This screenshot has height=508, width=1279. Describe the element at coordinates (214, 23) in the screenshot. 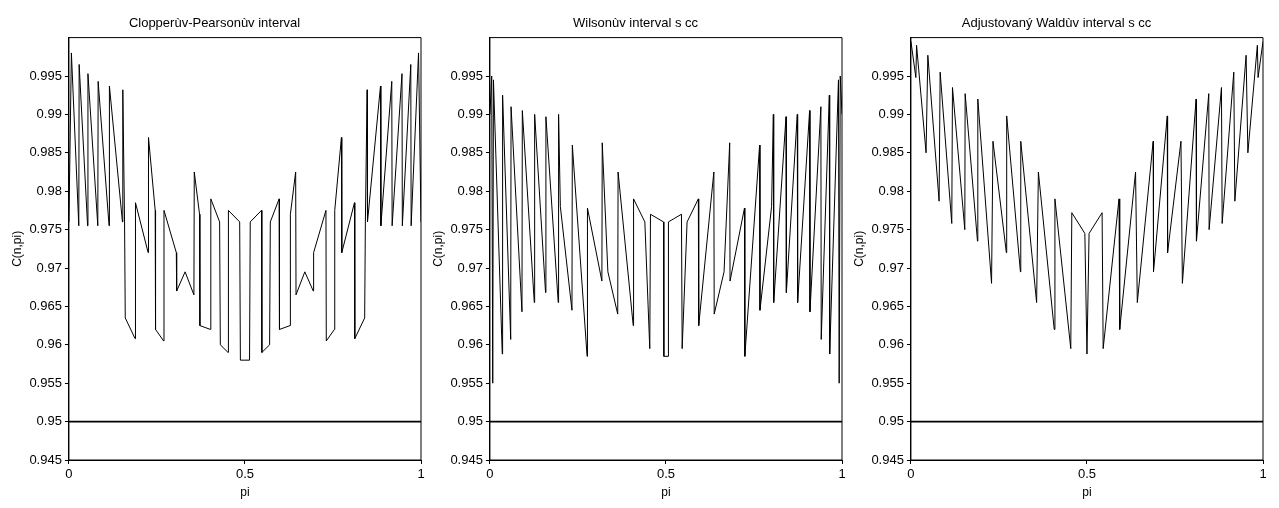

I see `chart-title: Clopperùv-Pearsonùv interval` at that location.